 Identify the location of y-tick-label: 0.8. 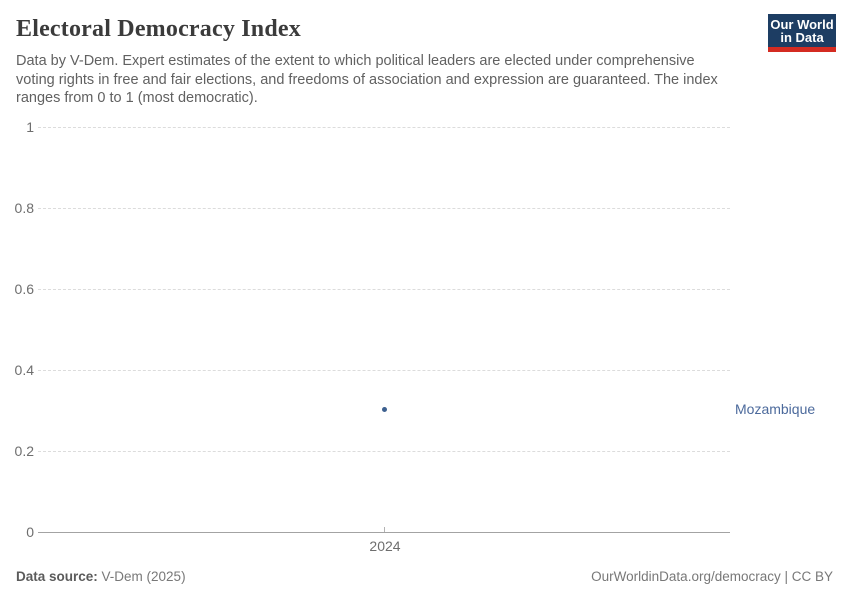
(24, 208).